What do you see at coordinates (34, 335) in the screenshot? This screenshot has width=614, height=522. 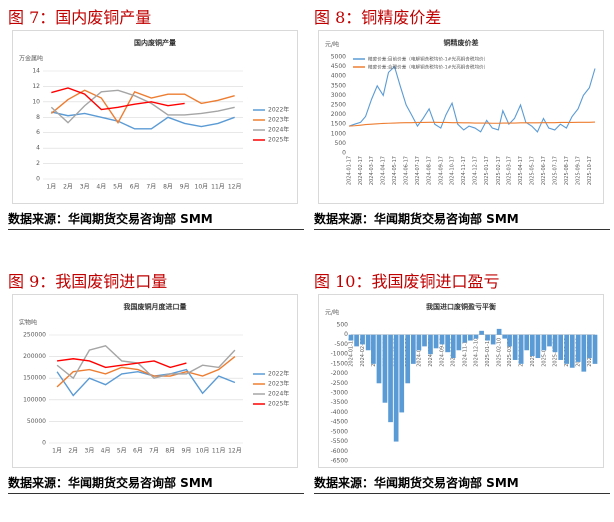 I see `y-tick-label: 250000` at bounding box center [34, 335].